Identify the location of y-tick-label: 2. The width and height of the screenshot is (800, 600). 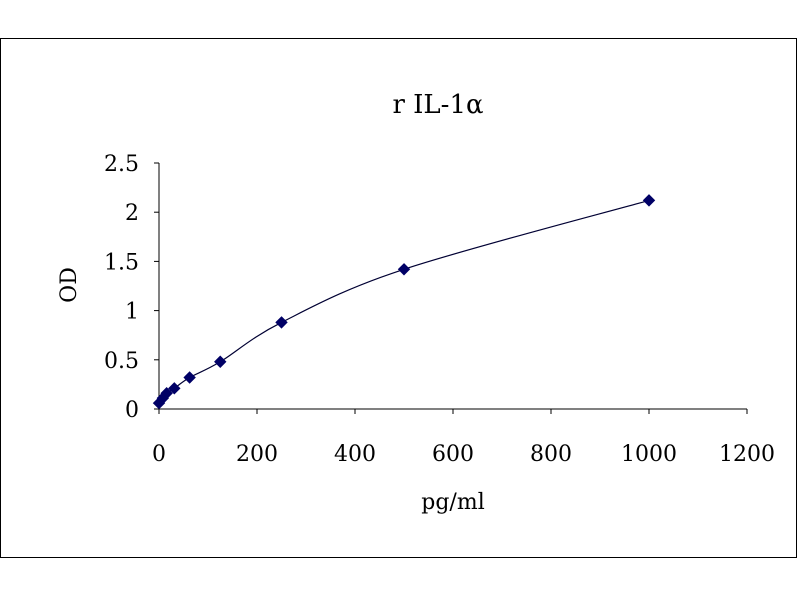
(132, 213).